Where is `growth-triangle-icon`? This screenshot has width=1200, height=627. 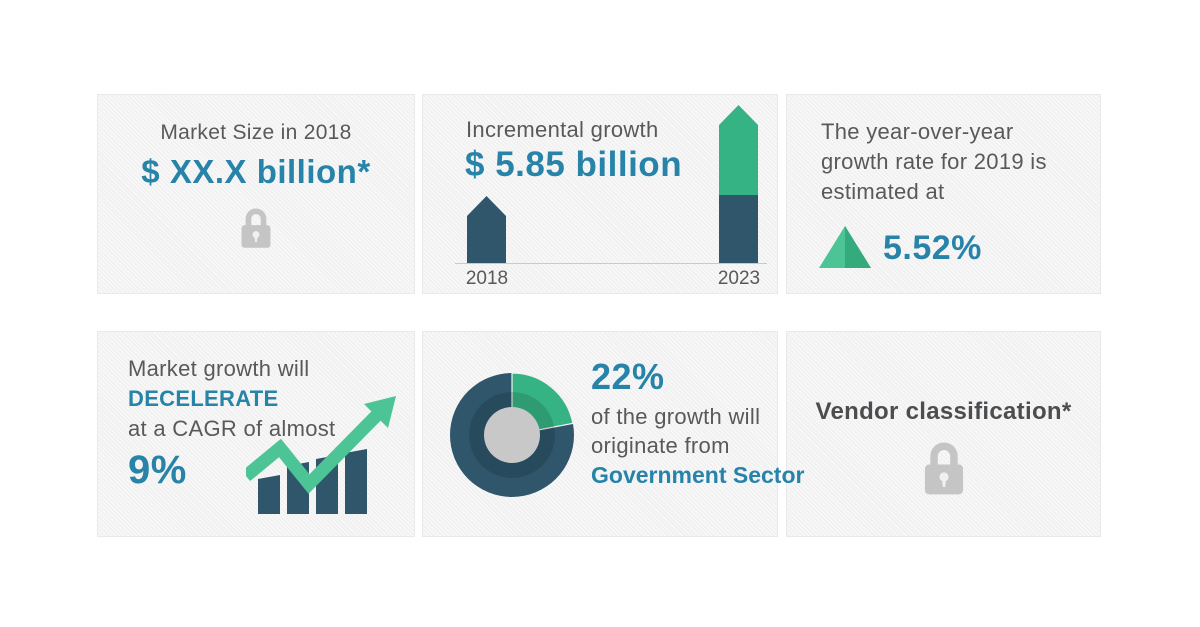 growth-triangle-icon is located at coordinates (845, 247).